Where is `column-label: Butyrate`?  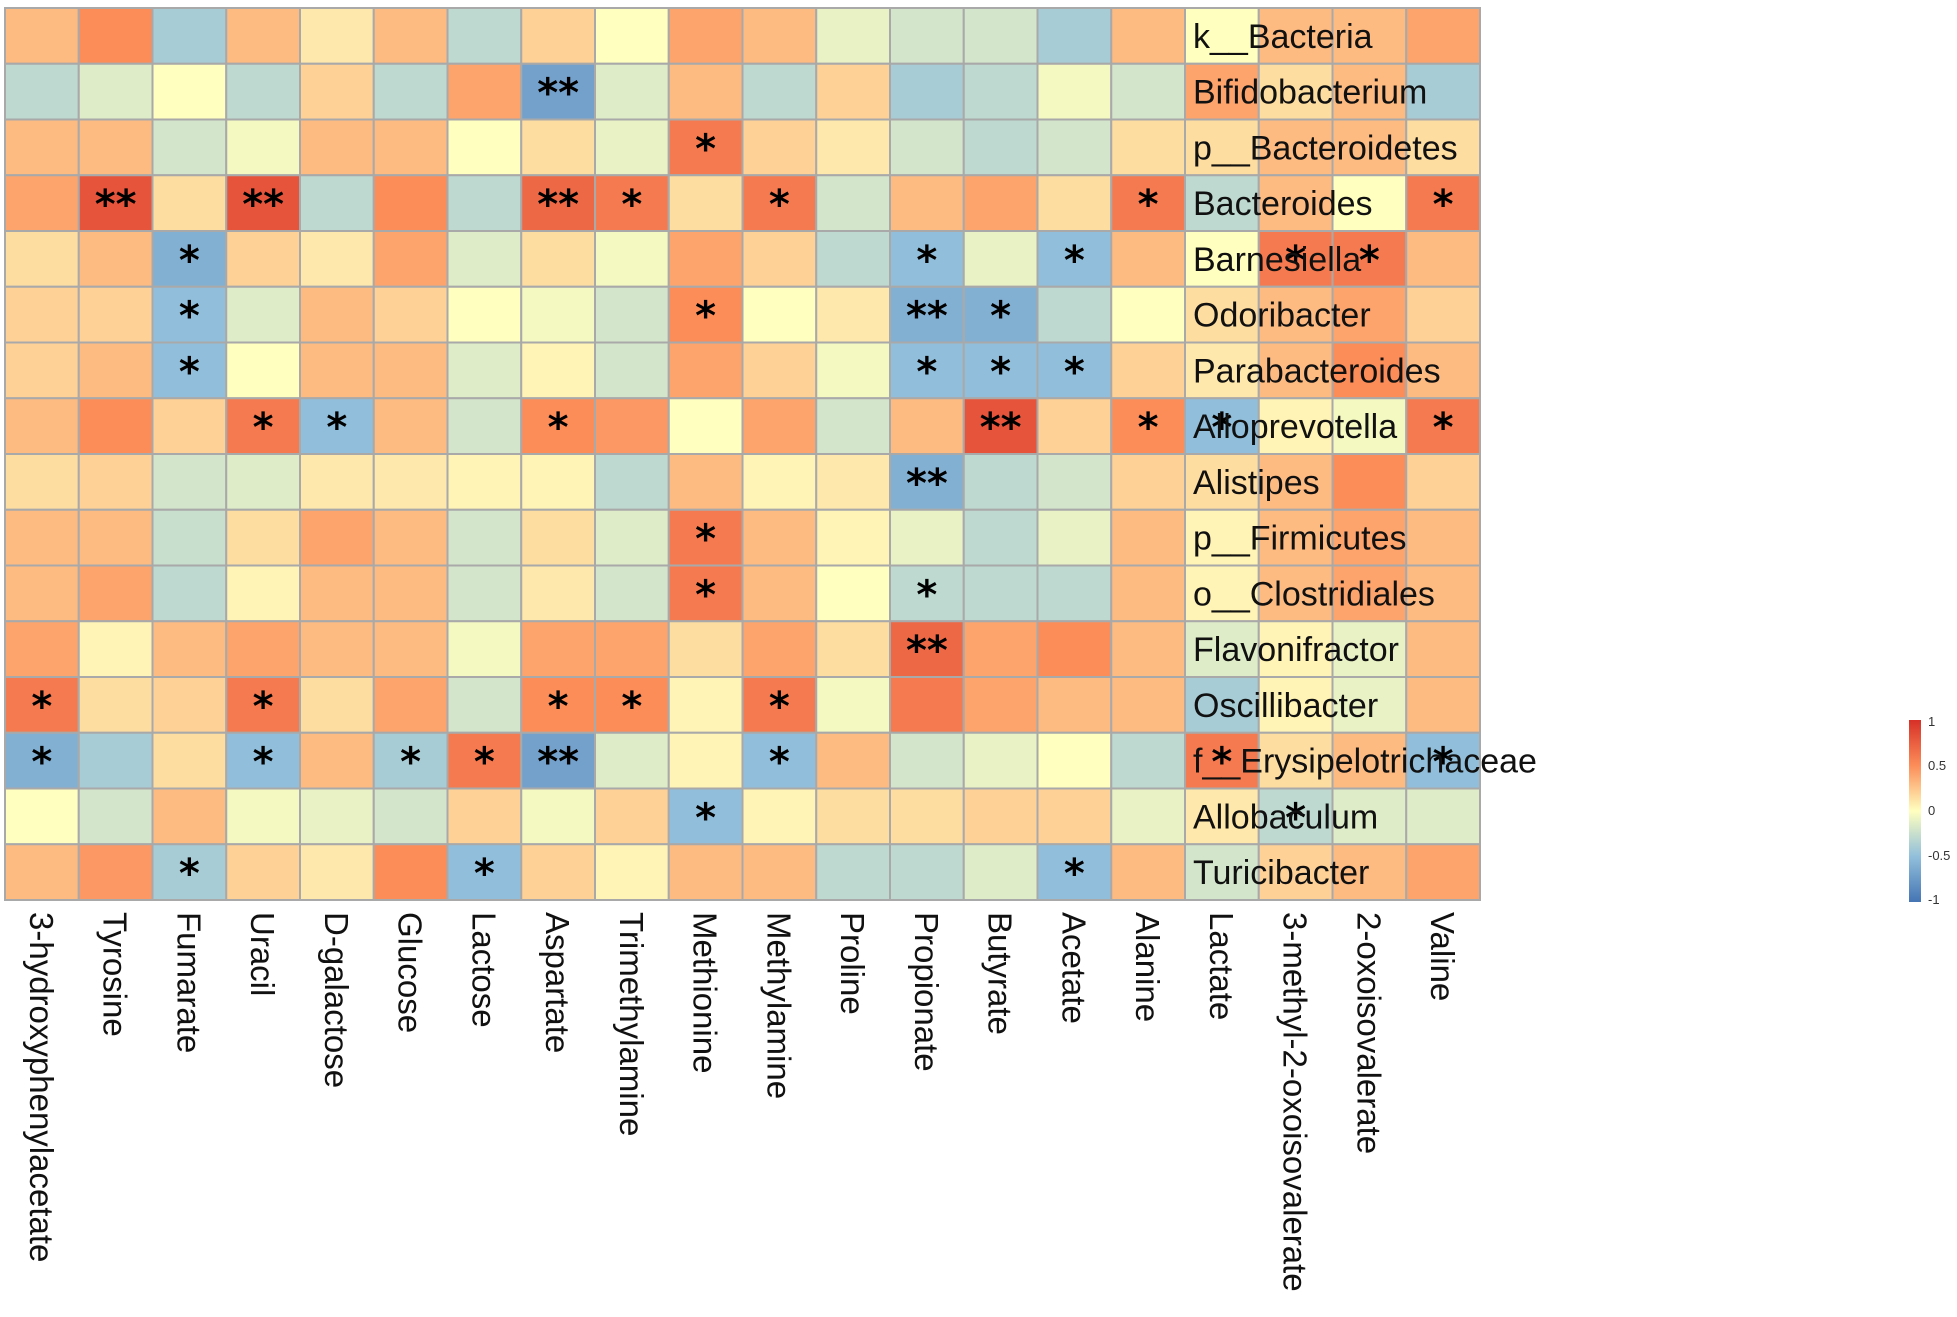
column-label: Butyrate is located at coordinates (1000, 973).